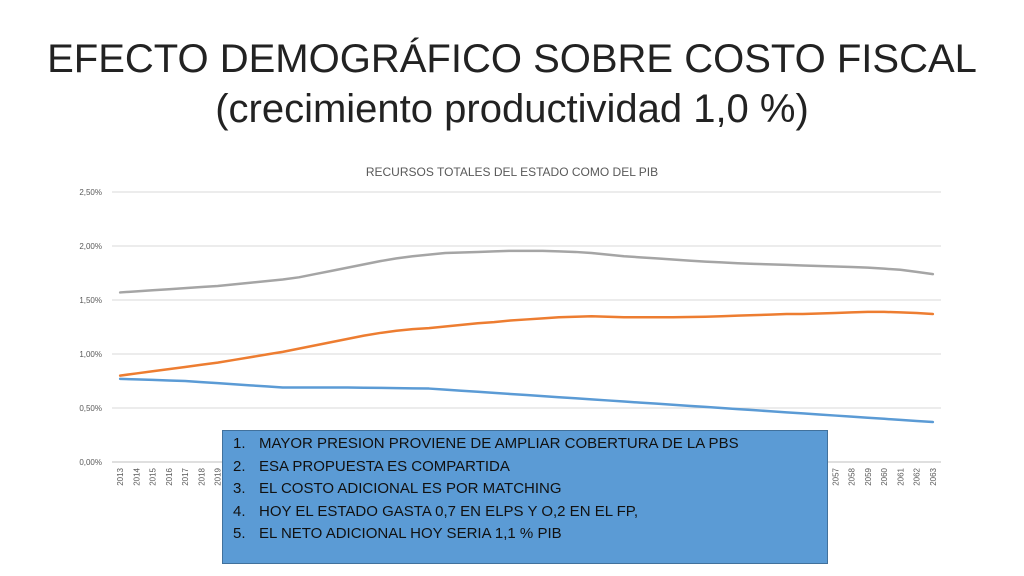 This screenshot has height=576, width=1024. Describe the element at coordinates (169, 476) in the screenshot. I see `x-tick-label: 2016` at that location.